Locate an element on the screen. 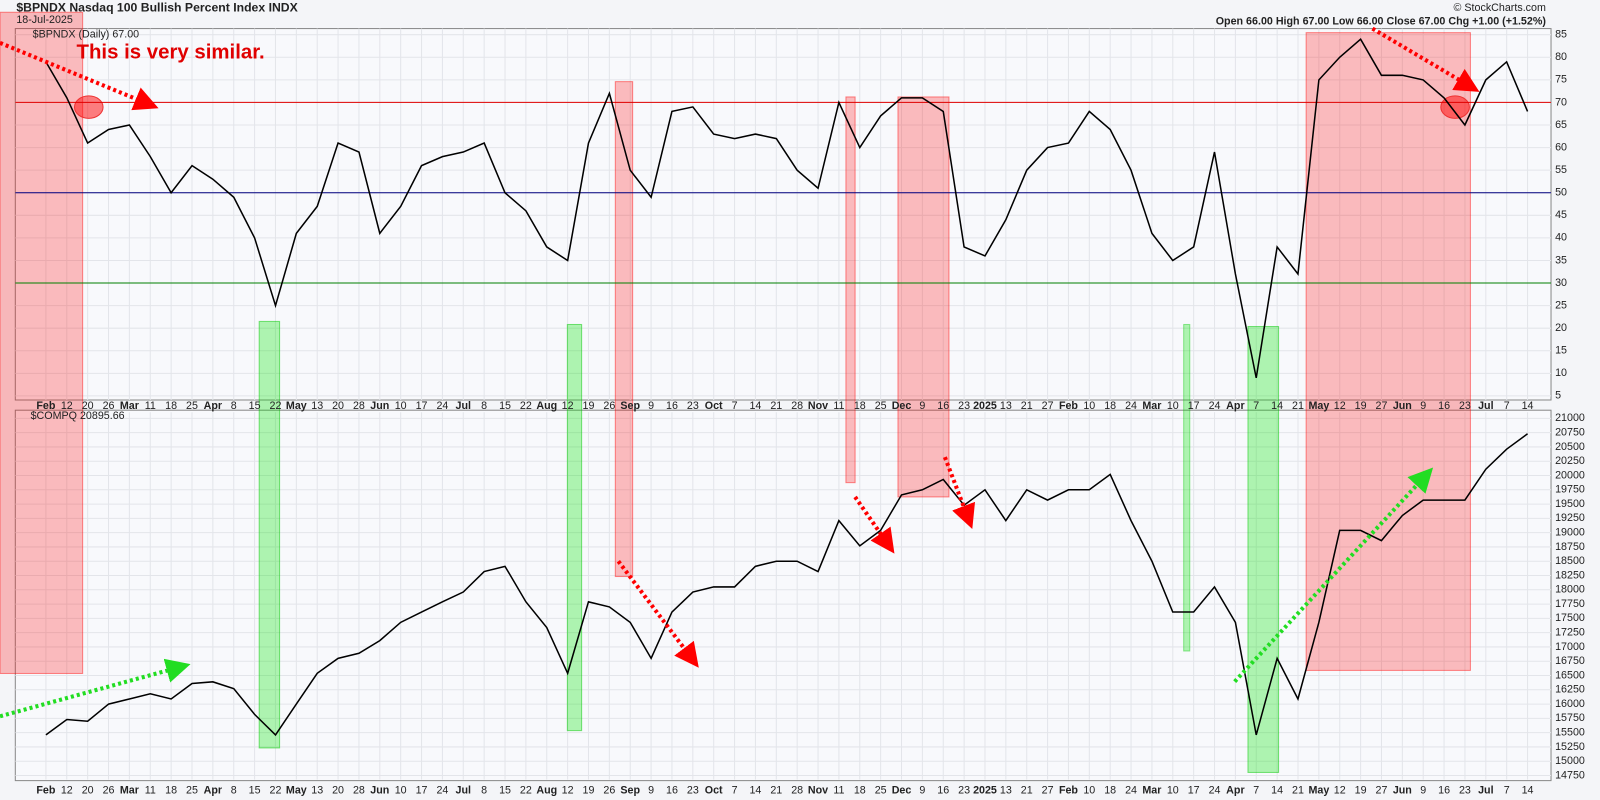 Image resolution: width=1600 pixels, height=800 pixels. y-tick-label: 14750 is located at coordinates (1570, 775).